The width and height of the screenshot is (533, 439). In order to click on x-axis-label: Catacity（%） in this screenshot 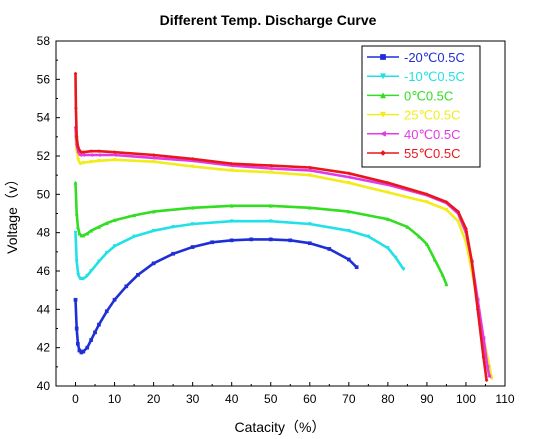, I will do `click(279, 427)`.